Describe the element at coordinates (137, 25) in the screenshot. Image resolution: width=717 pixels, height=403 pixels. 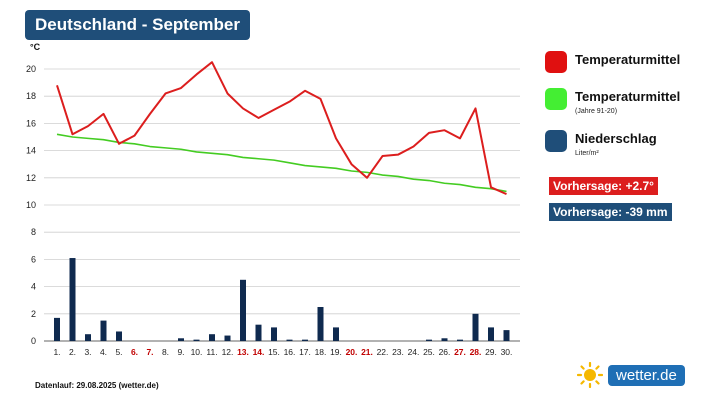
I see `page-title: Deutschland - September` at that location.